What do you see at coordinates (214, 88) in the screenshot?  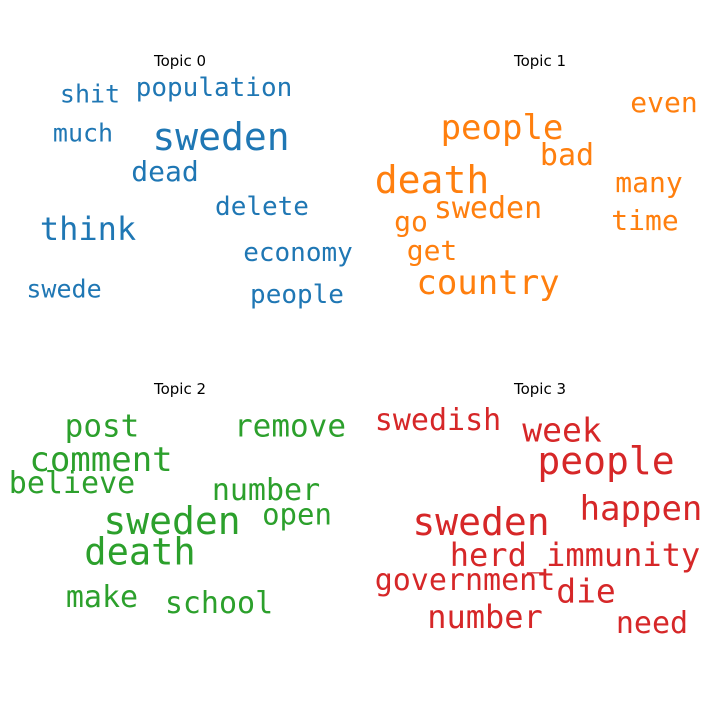 I see `word-population: population` at bounding box center [214, 88].